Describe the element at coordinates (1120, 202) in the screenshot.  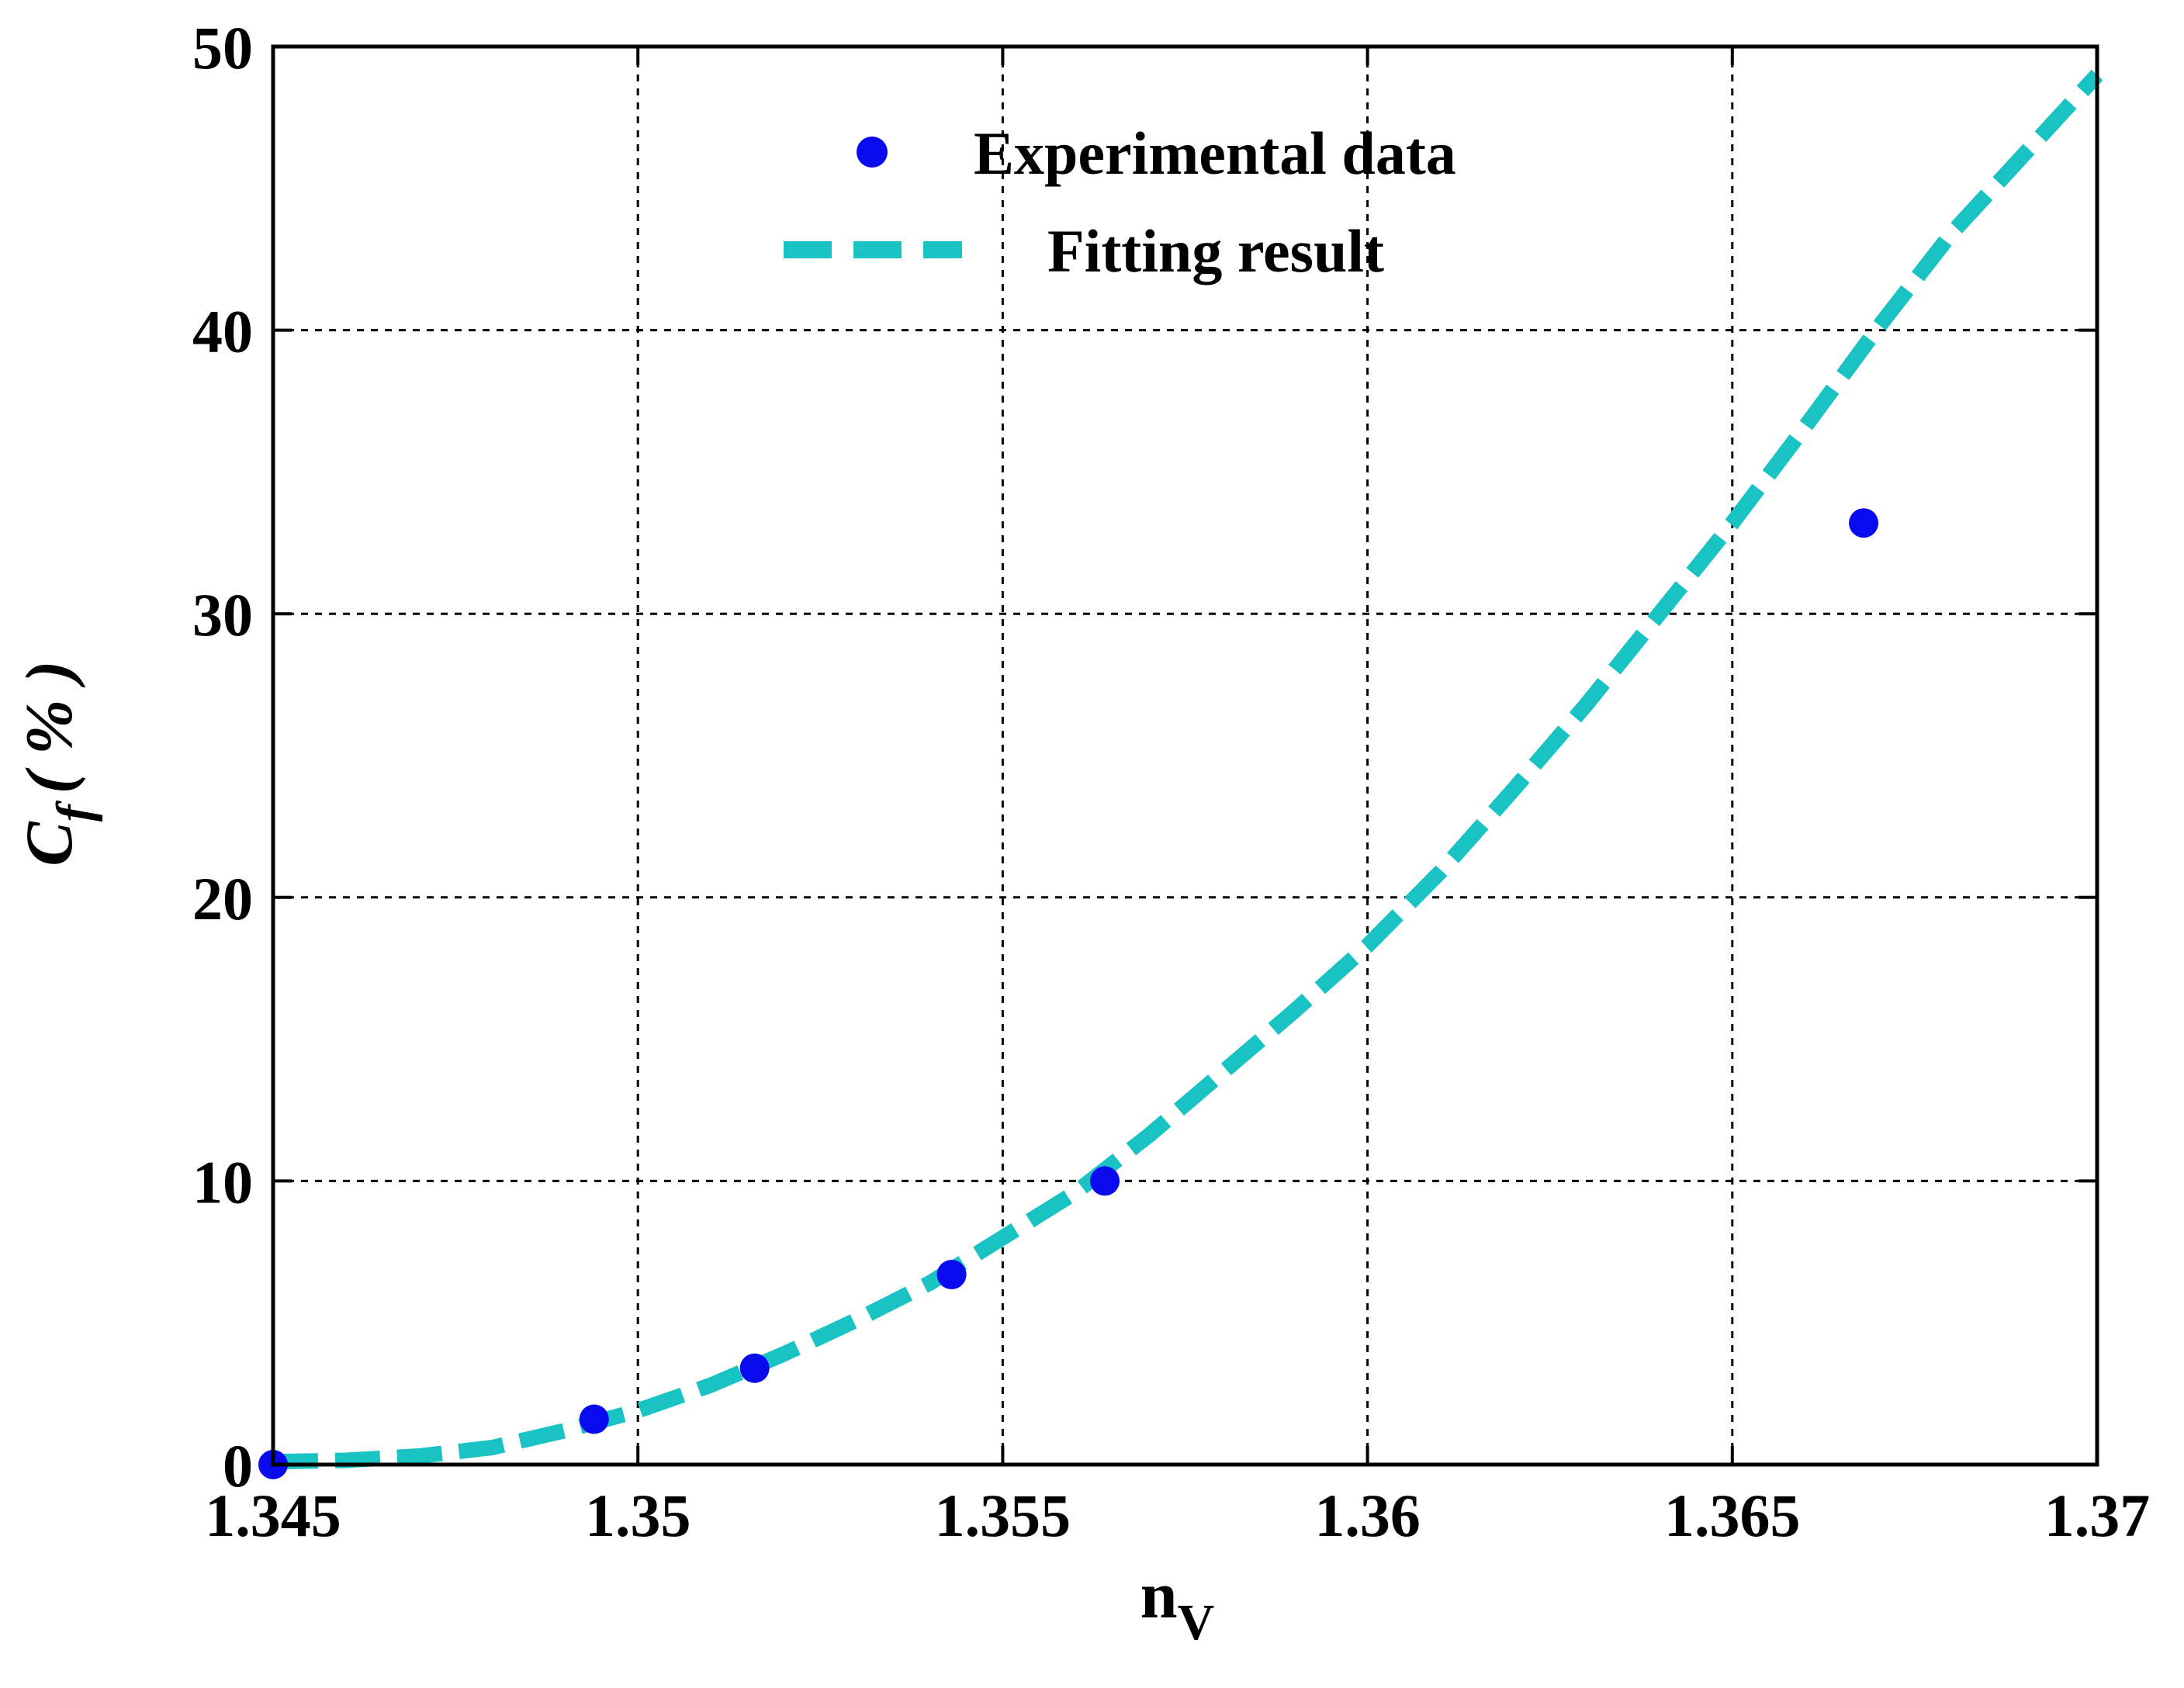
I see `legend: Experimental data Fitting result` at that location.